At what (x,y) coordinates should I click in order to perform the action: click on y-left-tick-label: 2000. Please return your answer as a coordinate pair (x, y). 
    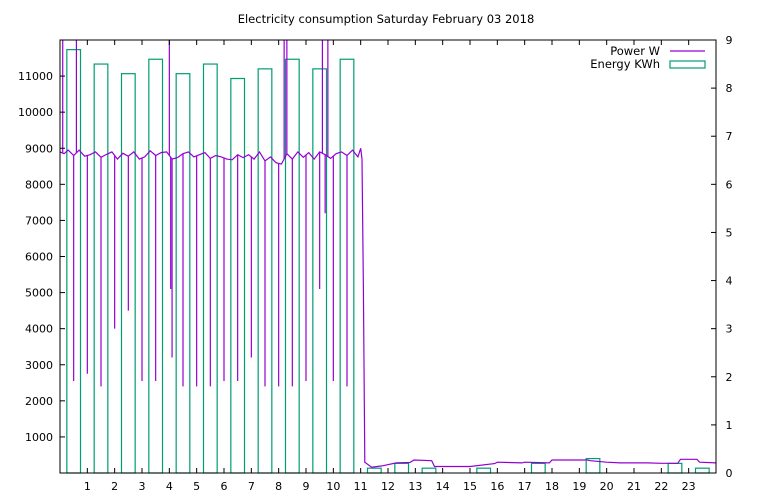
    Looking at the image, I should click on (39, 401).